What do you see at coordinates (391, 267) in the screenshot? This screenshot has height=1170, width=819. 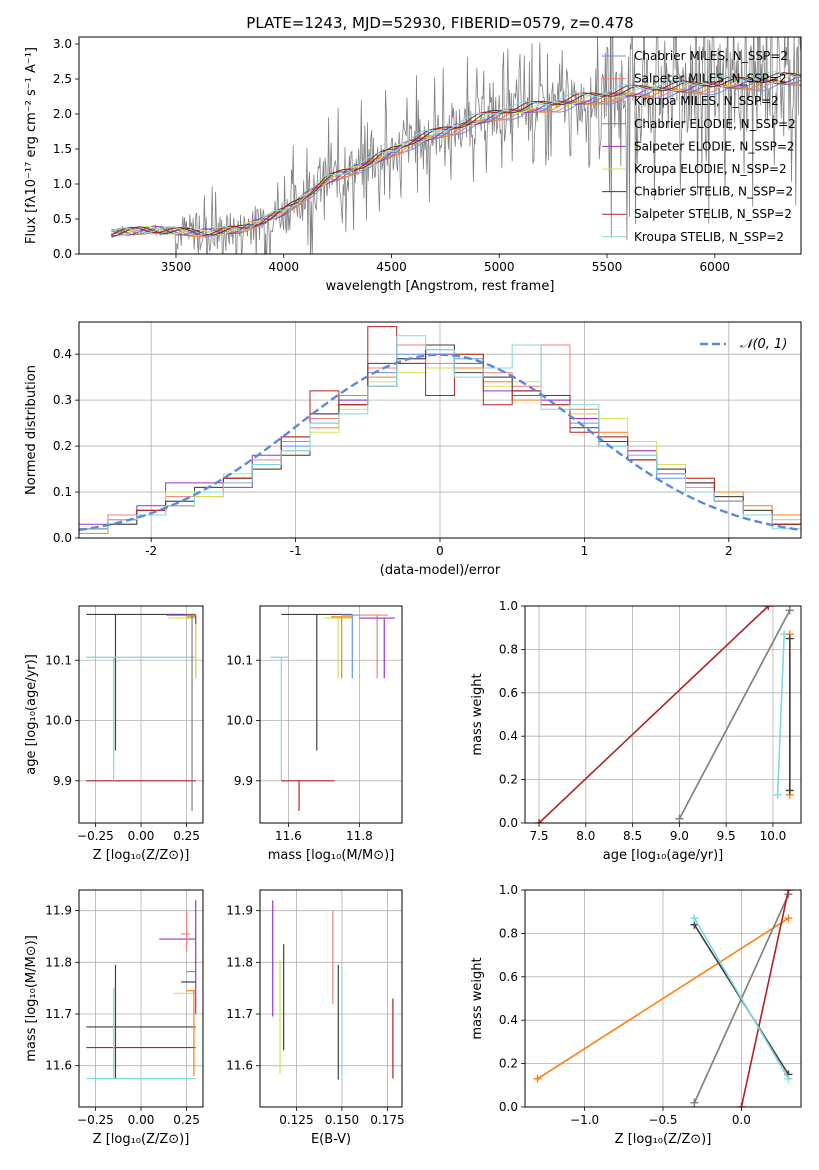 I see `spectrum-xtick-label: 4500` at bounding box center [391, 267].